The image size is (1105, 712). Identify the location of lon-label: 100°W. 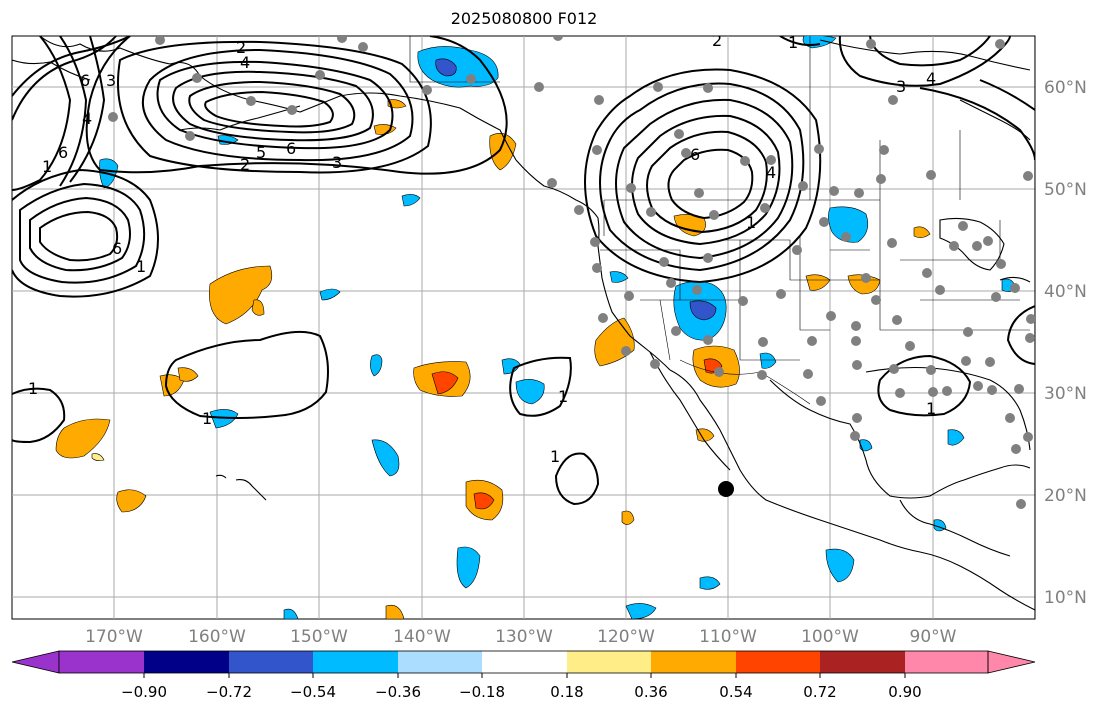
(830, 637).